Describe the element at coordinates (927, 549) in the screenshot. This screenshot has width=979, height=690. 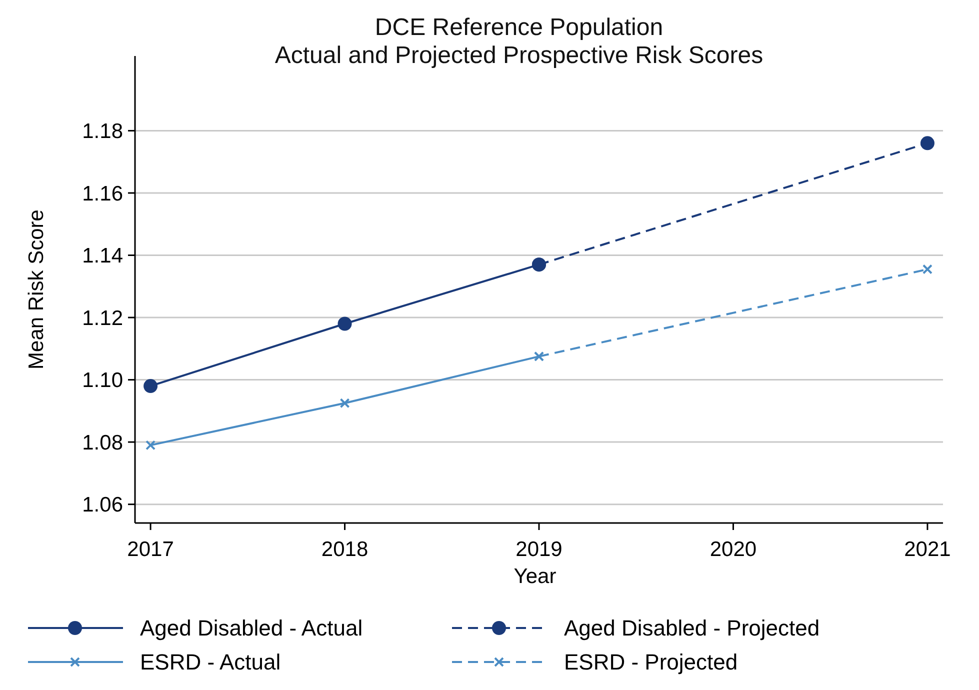
I see `x-tick-label: 2021` at that location.